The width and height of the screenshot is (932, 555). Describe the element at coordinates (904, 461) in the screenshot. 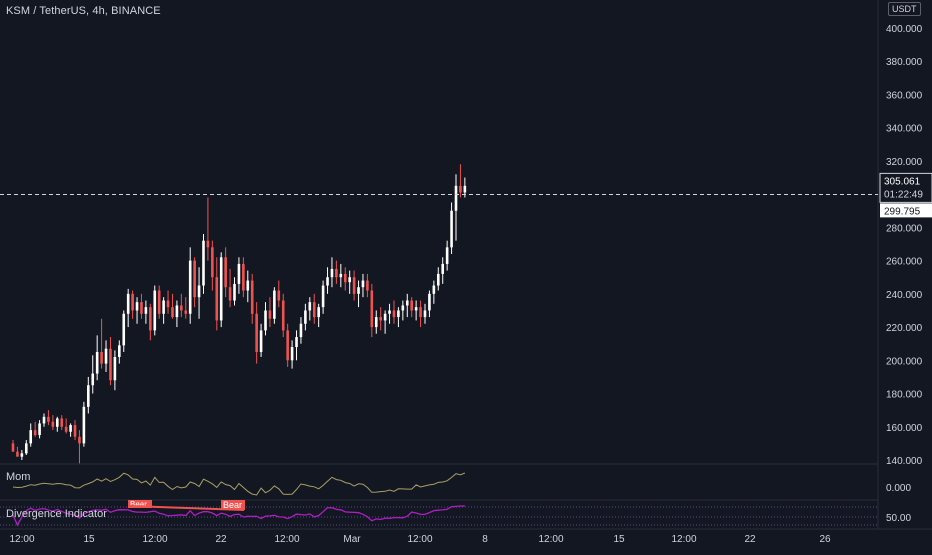

I see `y-tick-label: 140.000` at that location.